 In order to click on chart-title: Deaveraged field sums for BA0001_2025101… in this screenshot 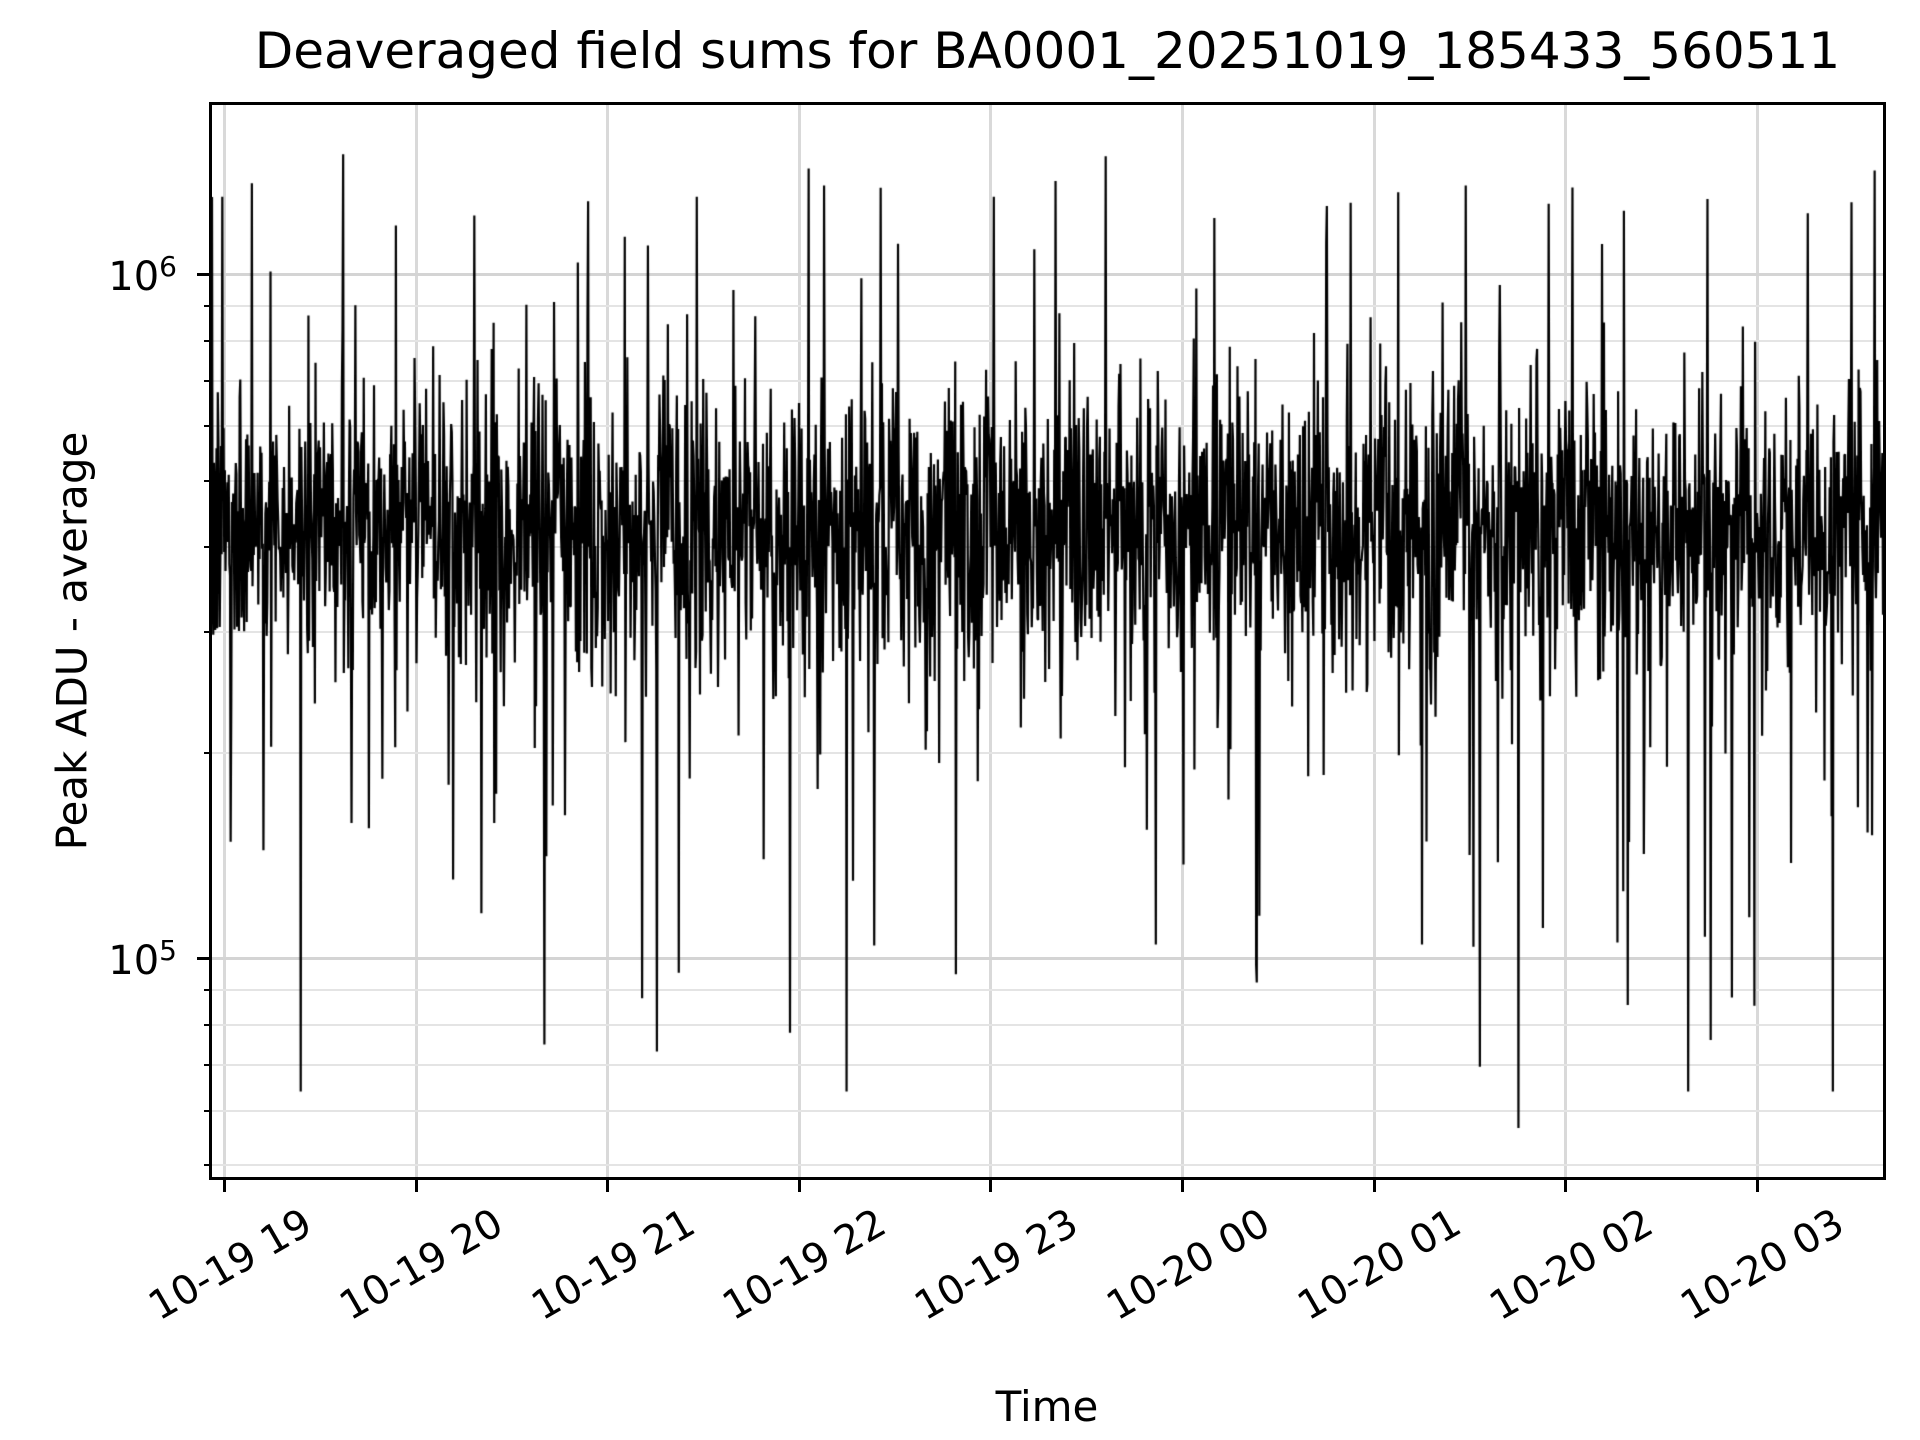, I will do `click(1047, 51)`.